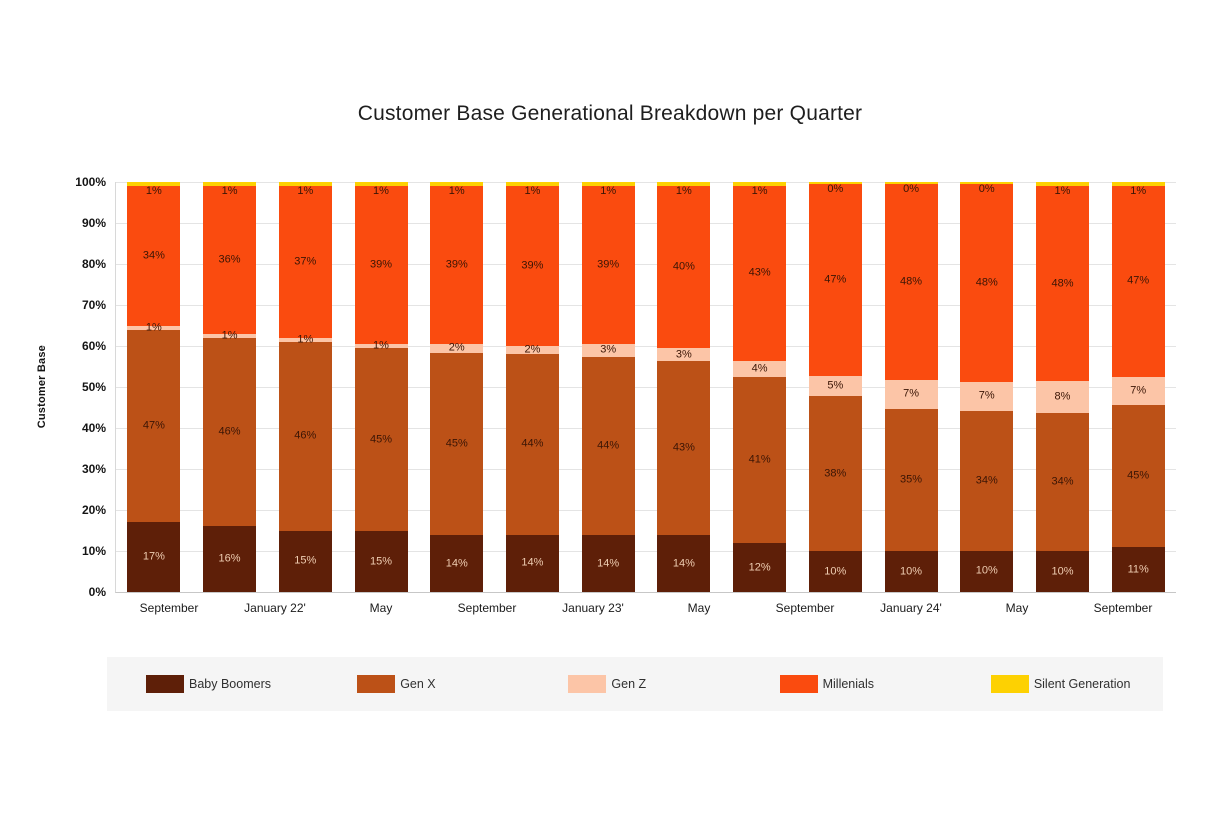  Describe the element at coordinates (1123, 608) in the screenshot. I see `x-axis-label: September` at that location.